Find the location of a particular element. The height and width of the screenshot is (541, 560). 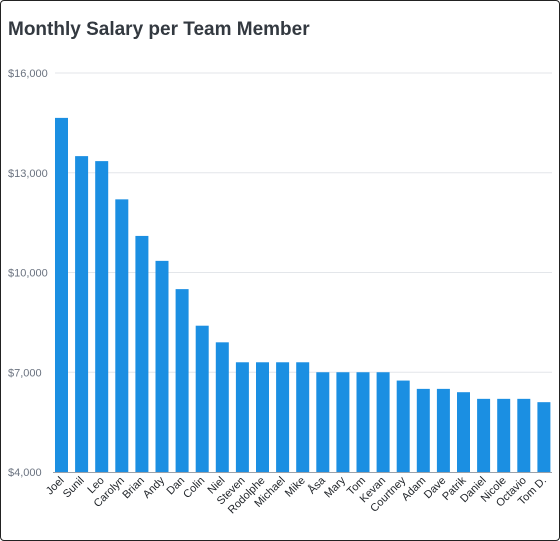

y-tick-label: $10,000 is located at coordinates (28, 274).